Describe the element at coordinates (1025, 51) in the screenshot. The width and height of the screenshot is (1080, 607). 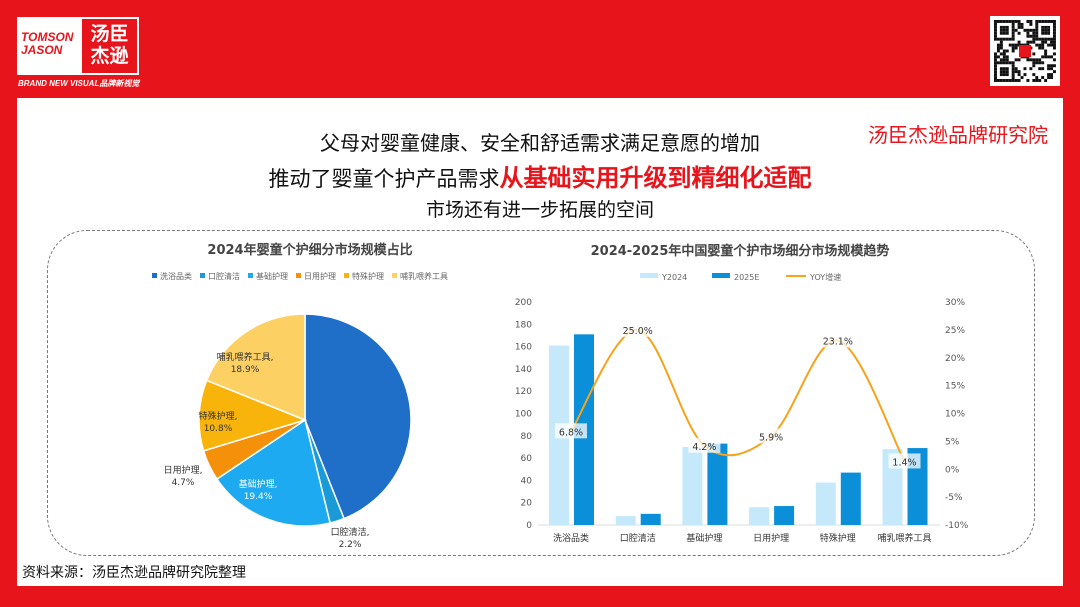
I see `qr-logo` at that location.